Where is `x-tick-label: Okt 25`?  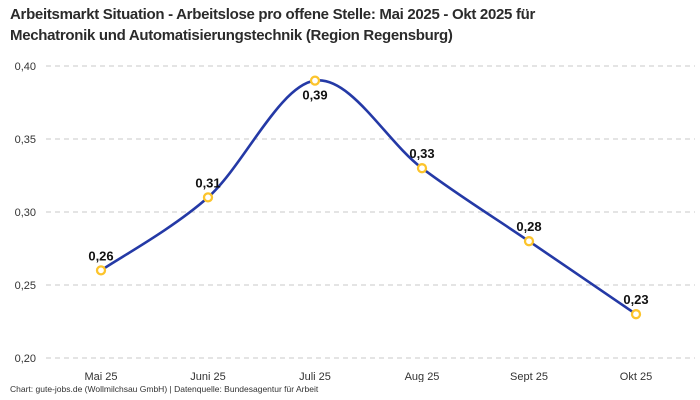
x-tick-label: Okt 25 is located at coordinates (636, 376).